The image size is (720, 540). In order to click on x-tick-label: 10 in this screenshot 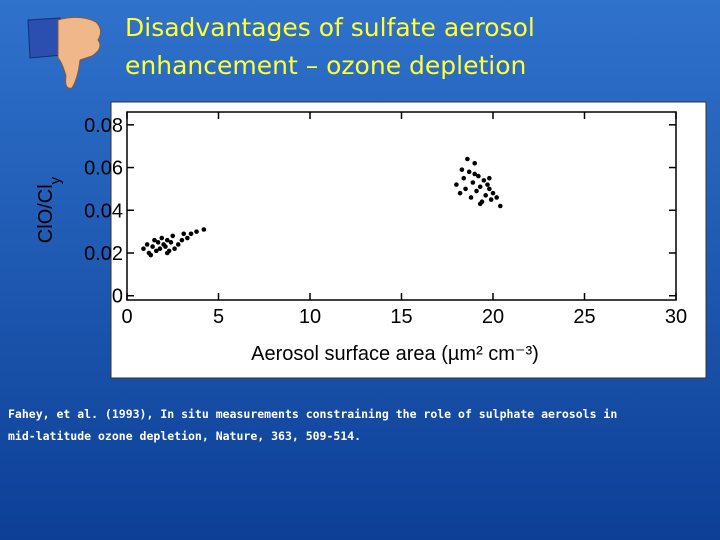, I will do `click(310, 317)`.